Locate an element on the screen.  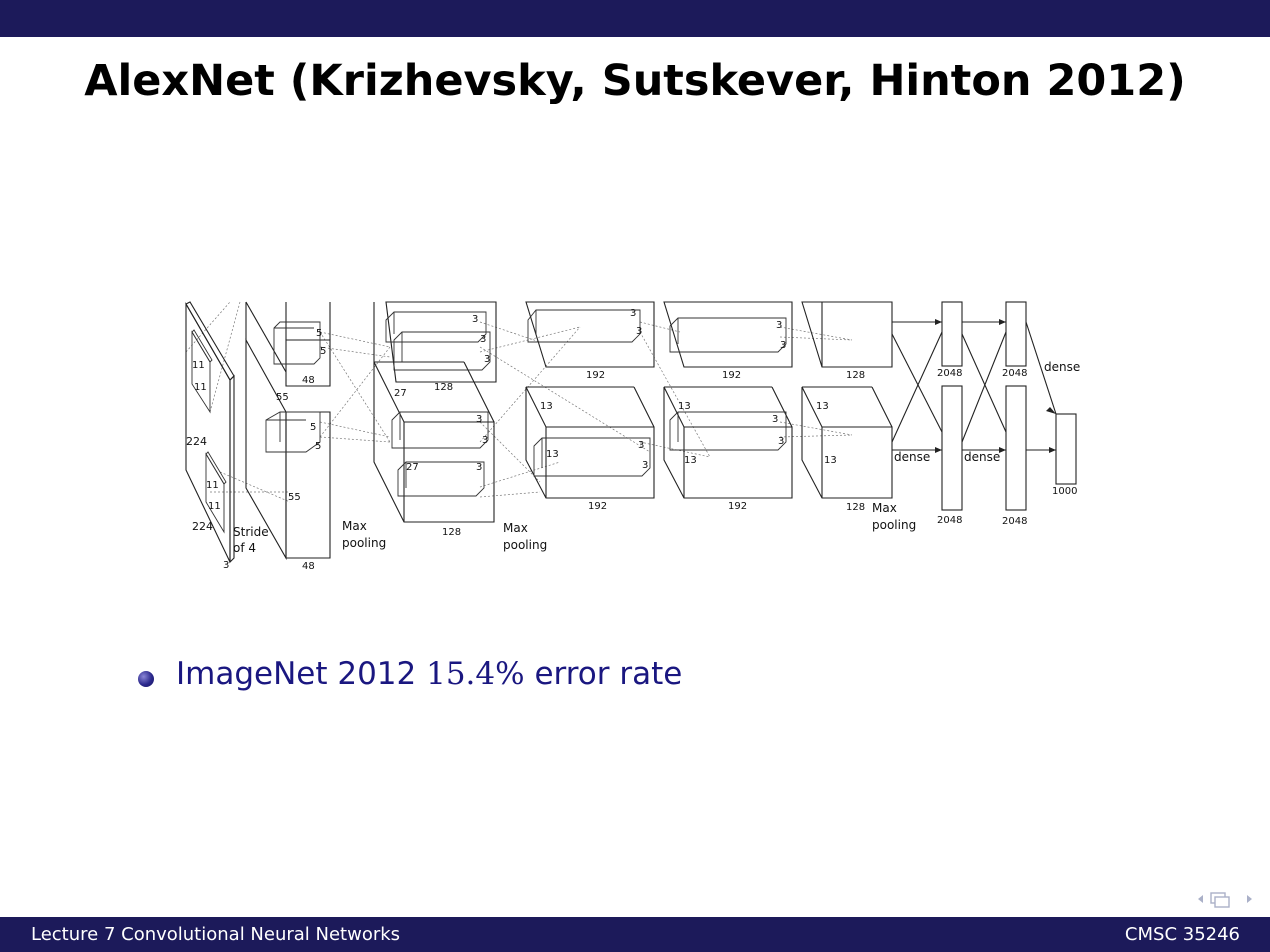
footer-lecture-title: Lecture 7 Convolutional Neural Networks is located at coordinates (216, 934).